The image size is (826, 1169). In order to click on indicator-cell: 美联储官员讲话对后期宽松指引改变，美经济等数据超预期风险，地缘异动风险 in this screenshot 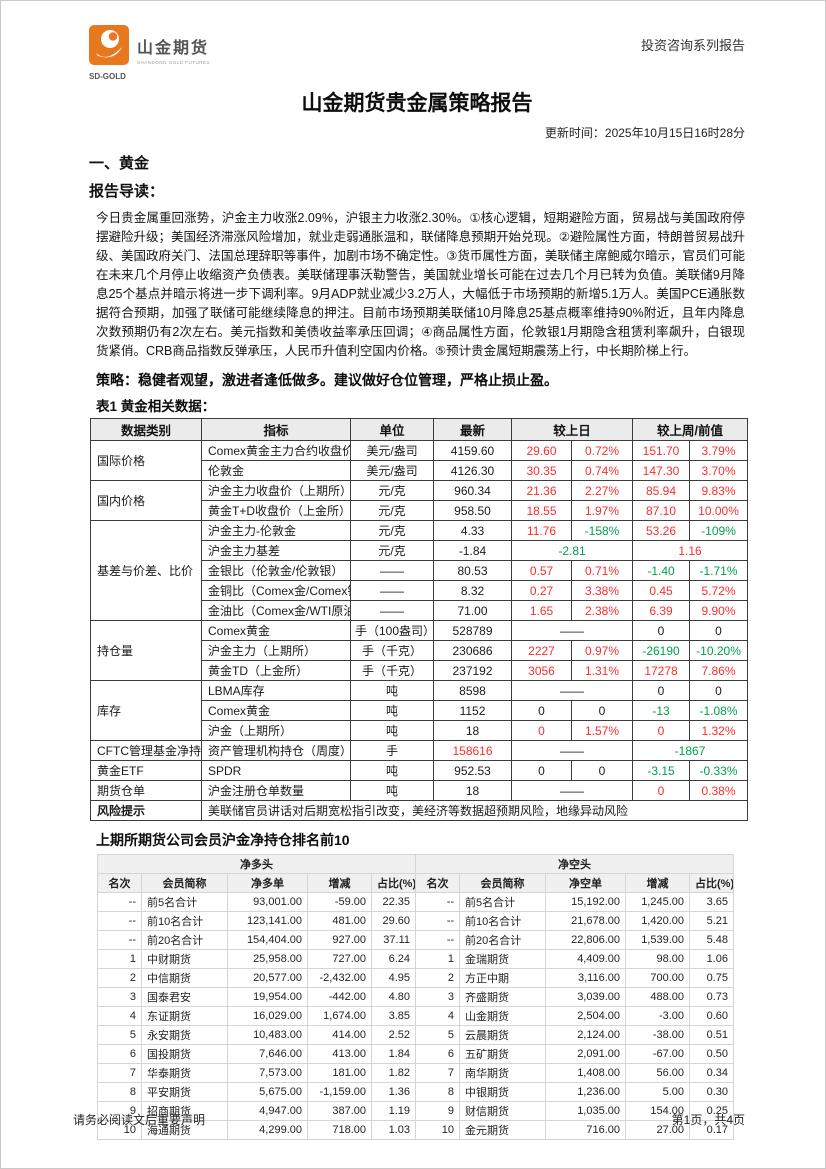, I will do `click(474, 810)`.